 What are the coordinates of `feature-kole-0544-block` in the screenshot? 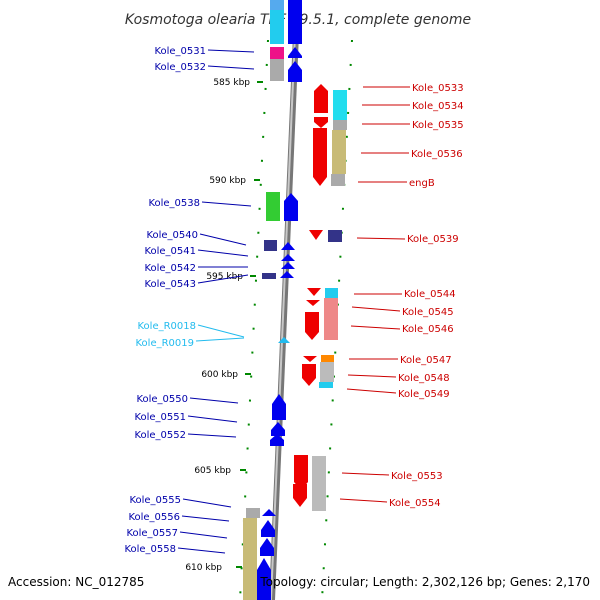 It's located at (331, 293).